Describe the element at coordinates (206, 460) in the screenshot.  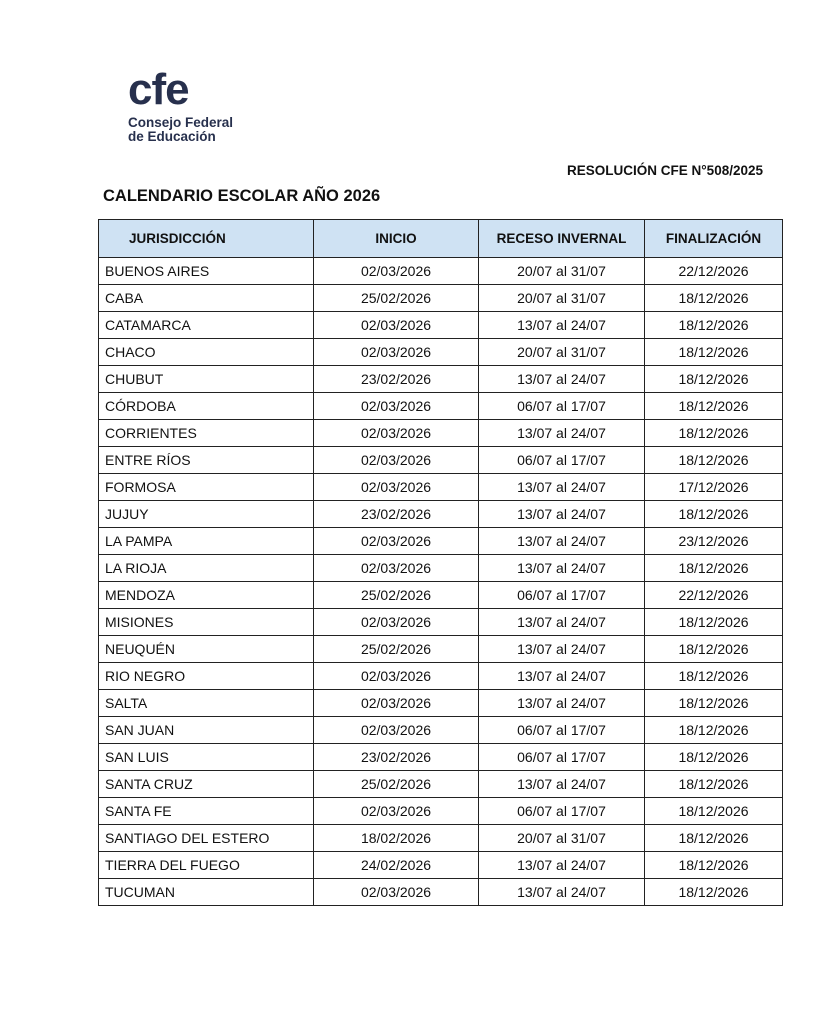
I see `jurisdiccion-cell: ENTRE RÍOS` at that location.